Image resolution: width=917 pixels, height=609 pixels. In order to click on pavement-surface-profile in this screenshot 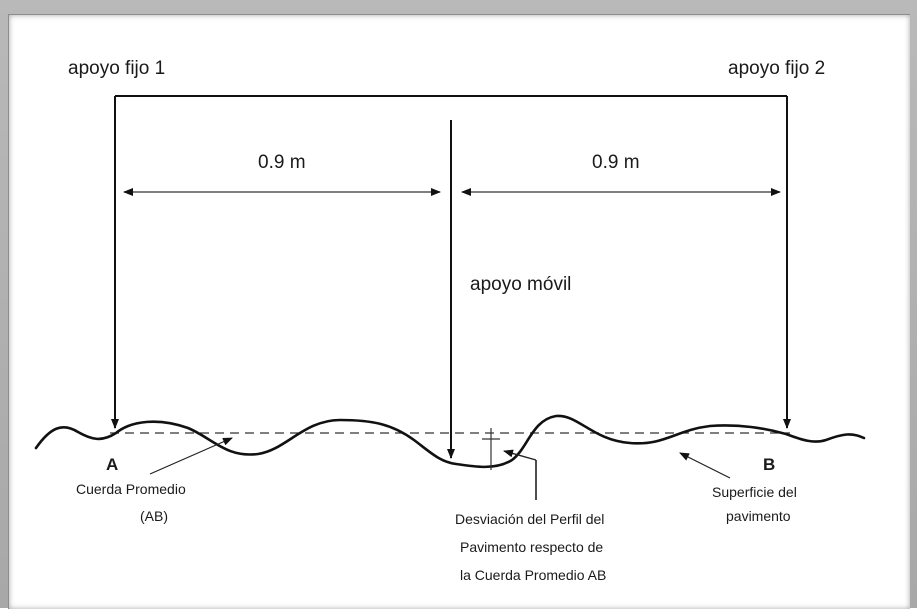, I will do `click(450, 441)`.